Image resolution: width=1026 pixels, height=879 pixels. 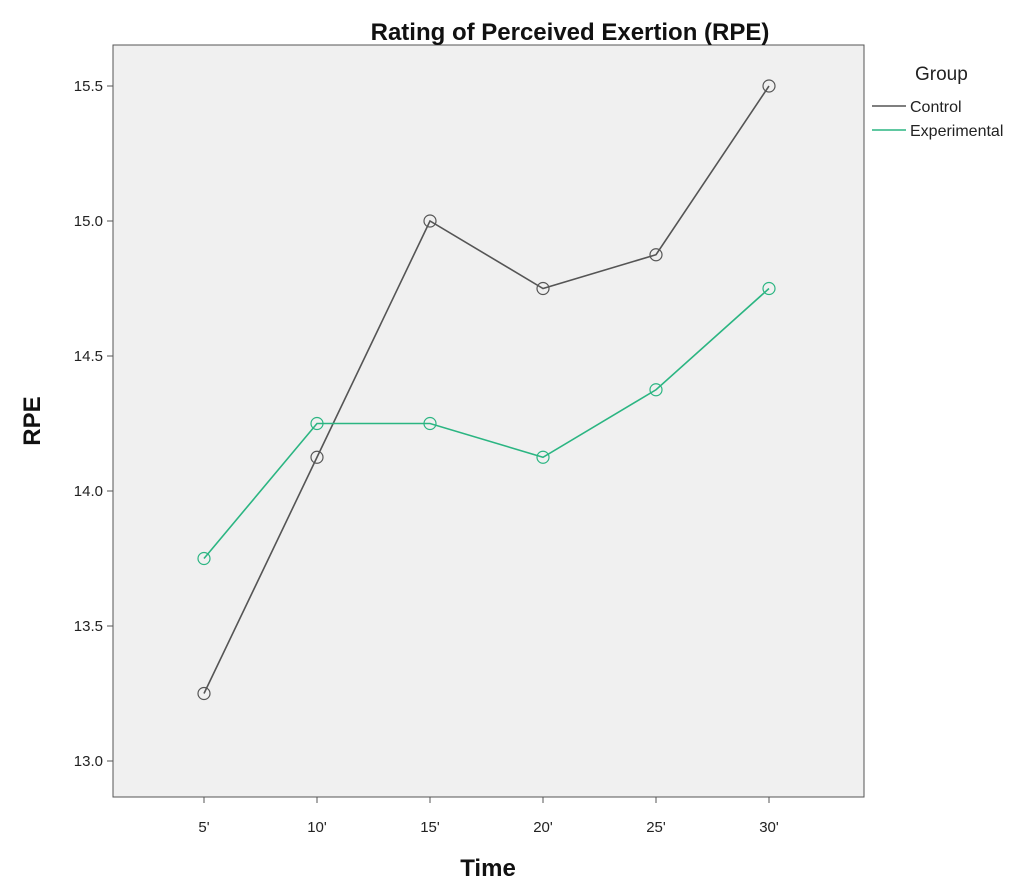 What do you see at coordinates (656, 827) in the screenshot?
I see `x-tick-label: 25'` at bounding box center [656, 827].